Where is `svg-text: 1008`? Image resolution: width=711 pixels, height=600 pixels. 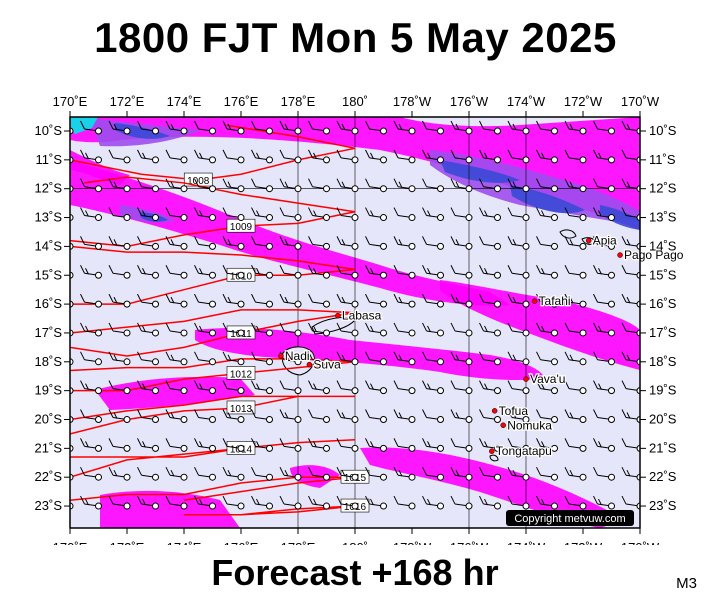
svg-text: 1008 is located at coordinates (198, 181).